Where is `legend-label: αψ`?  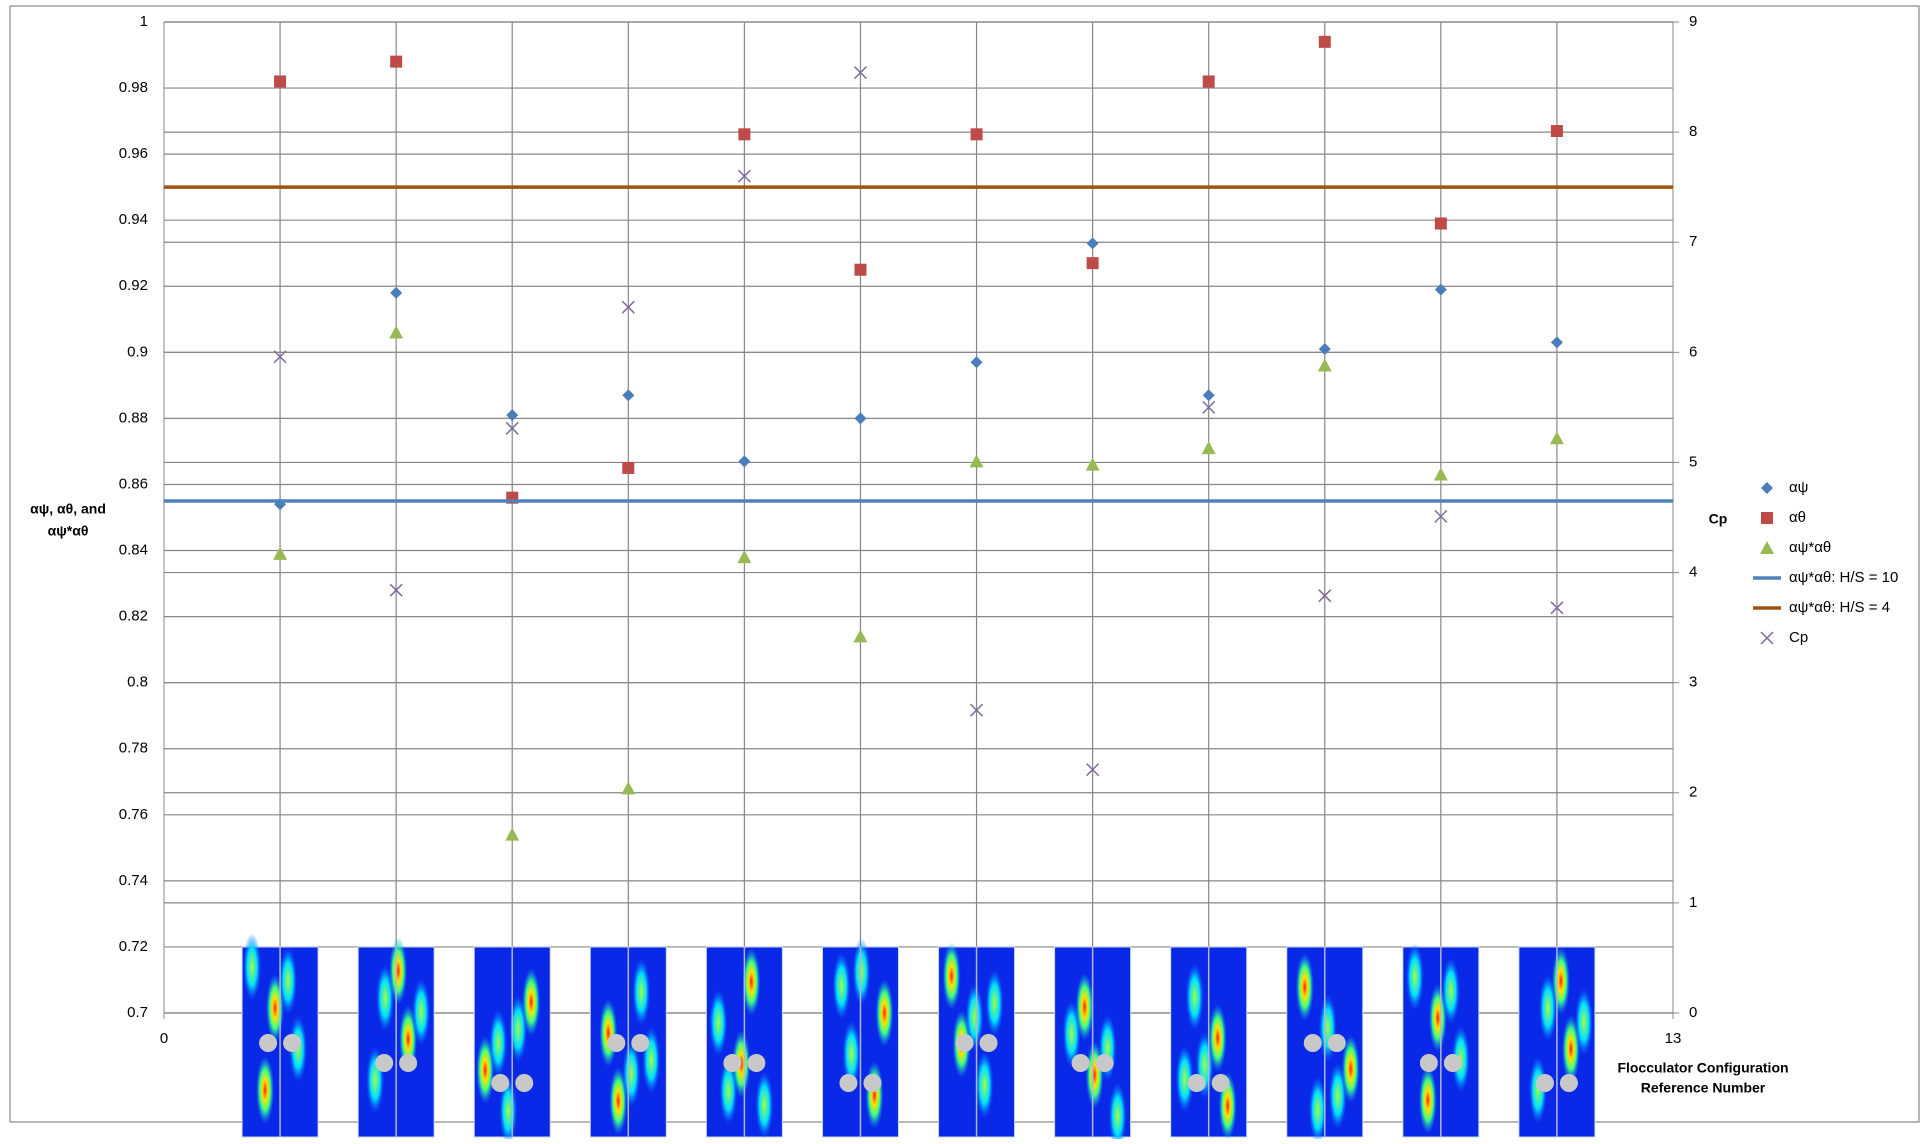 legend-label: αψ is located at coordinates (1798, 487).